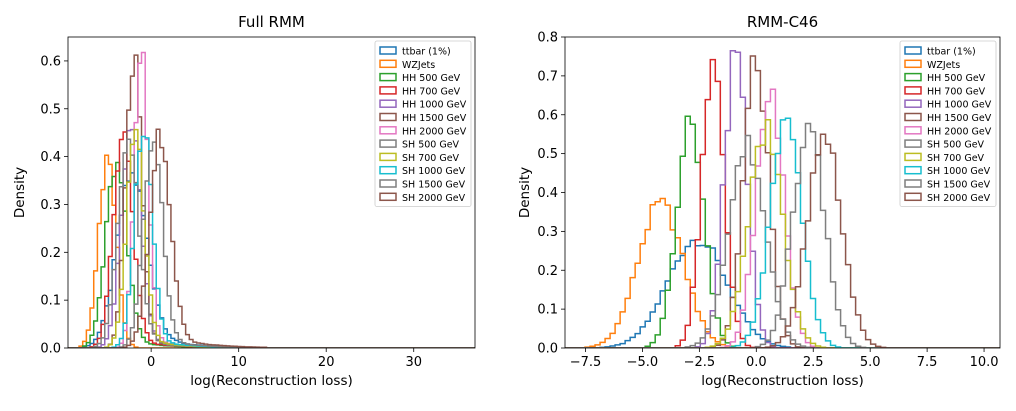 The image size is (1016, 411). What do you see at coordinates (643, 362) in the screenshot?
I see `x-tick-label: −5.0` at bounding box center [643, 362].